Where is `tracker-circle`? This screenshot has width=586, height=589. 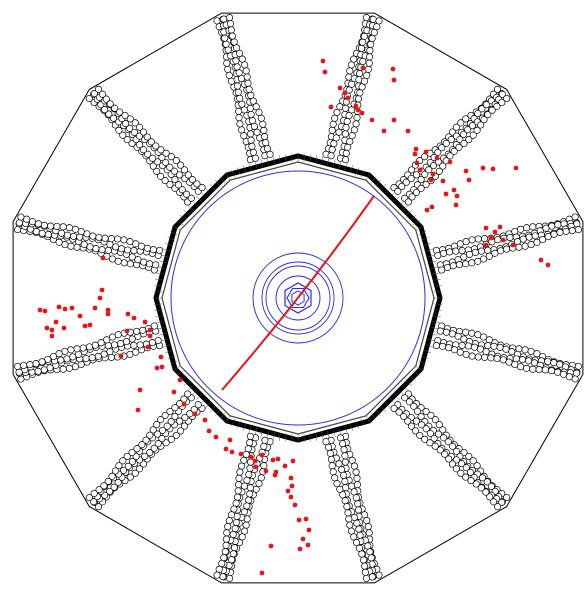 tracker-circle is located at coordinates (298, 298).